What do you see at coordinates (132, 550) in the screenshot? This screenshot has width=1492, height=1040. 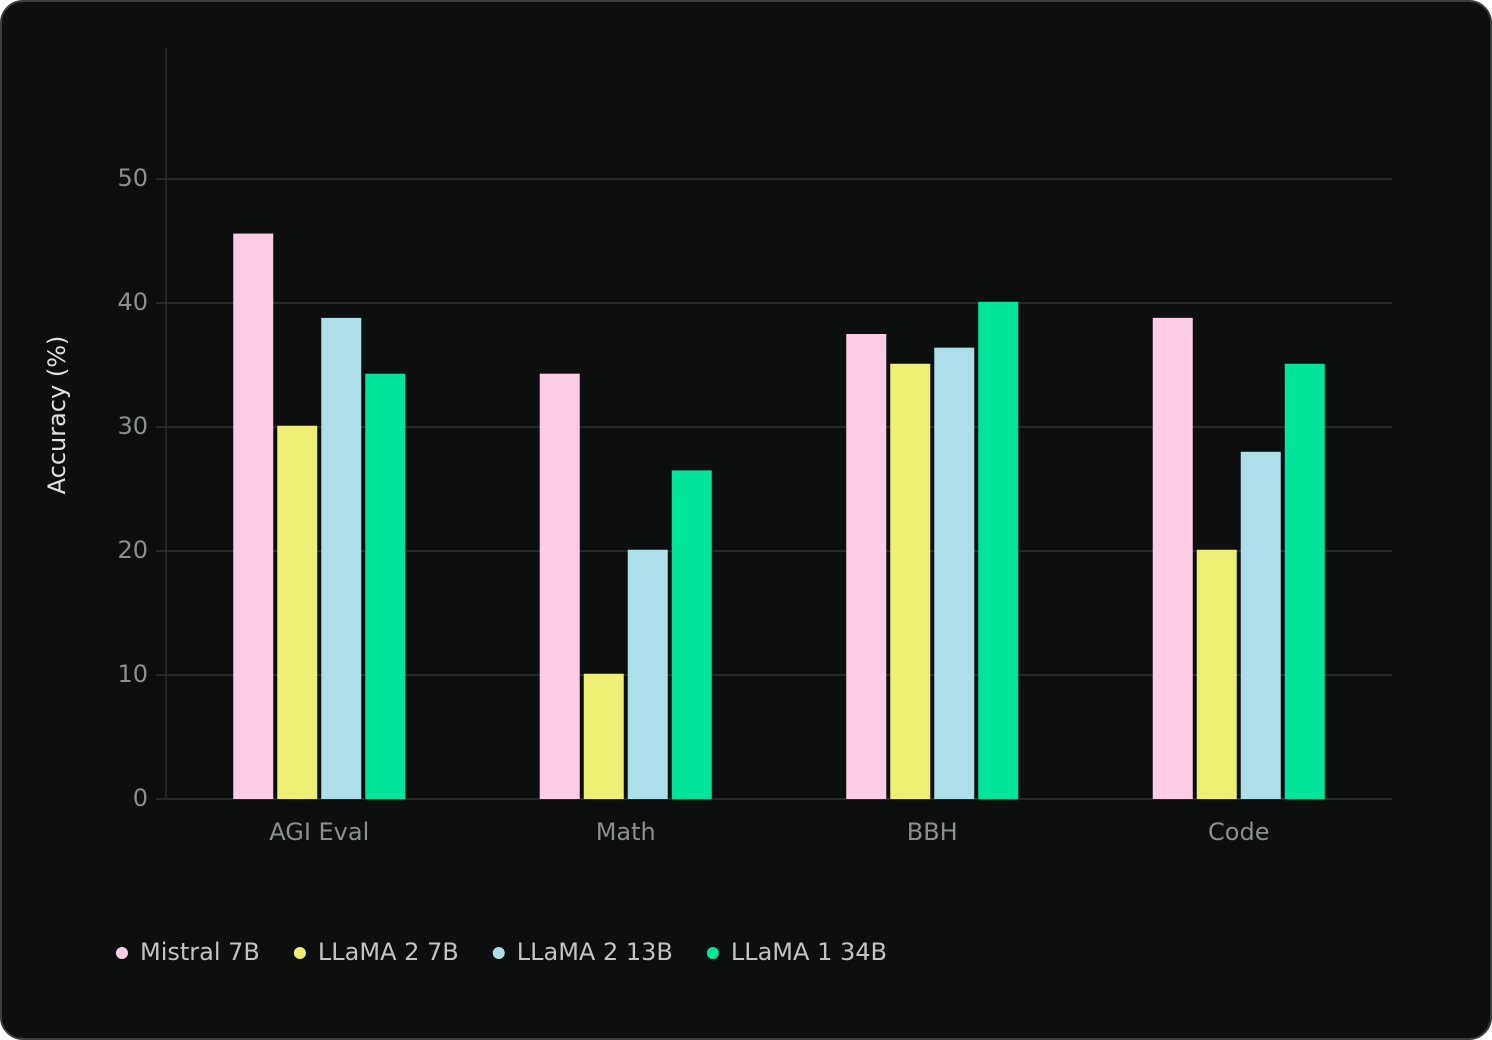 I see `y-tick-label: 20` at bounding box center [132, 550].